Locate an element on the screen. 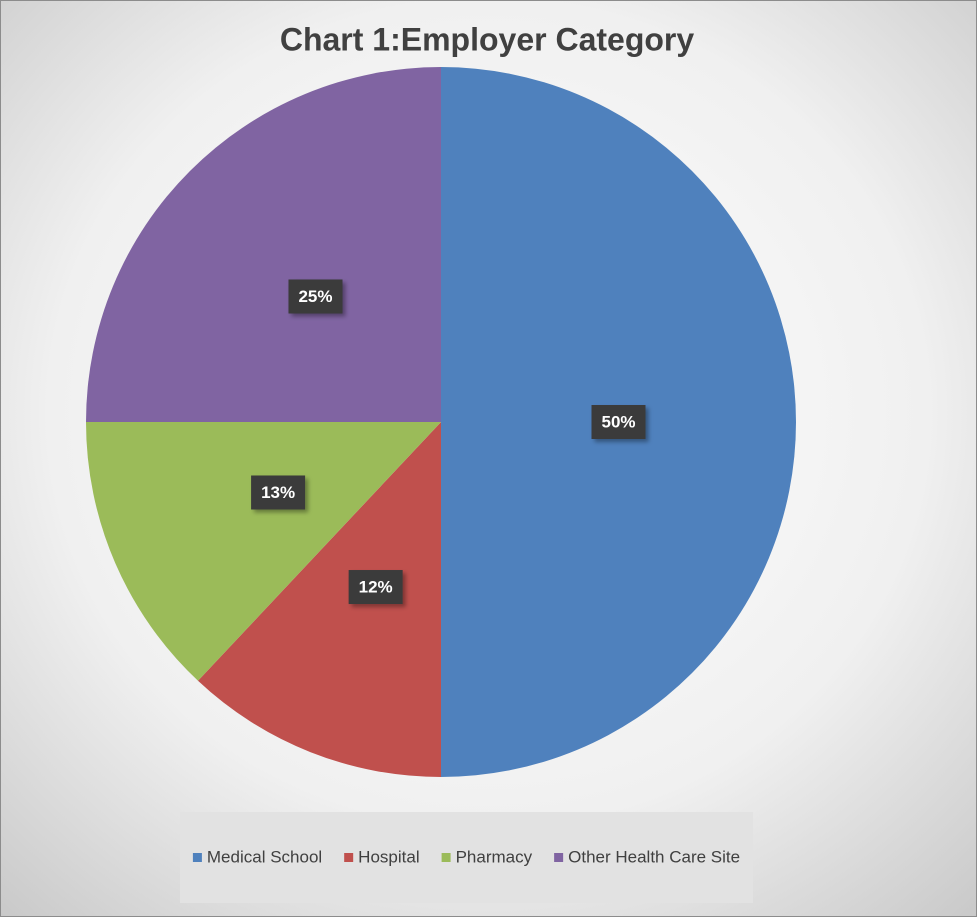 This screenshot has width=977, height=917. legend-label: Pharmacy is located at coordinates (494, 856).